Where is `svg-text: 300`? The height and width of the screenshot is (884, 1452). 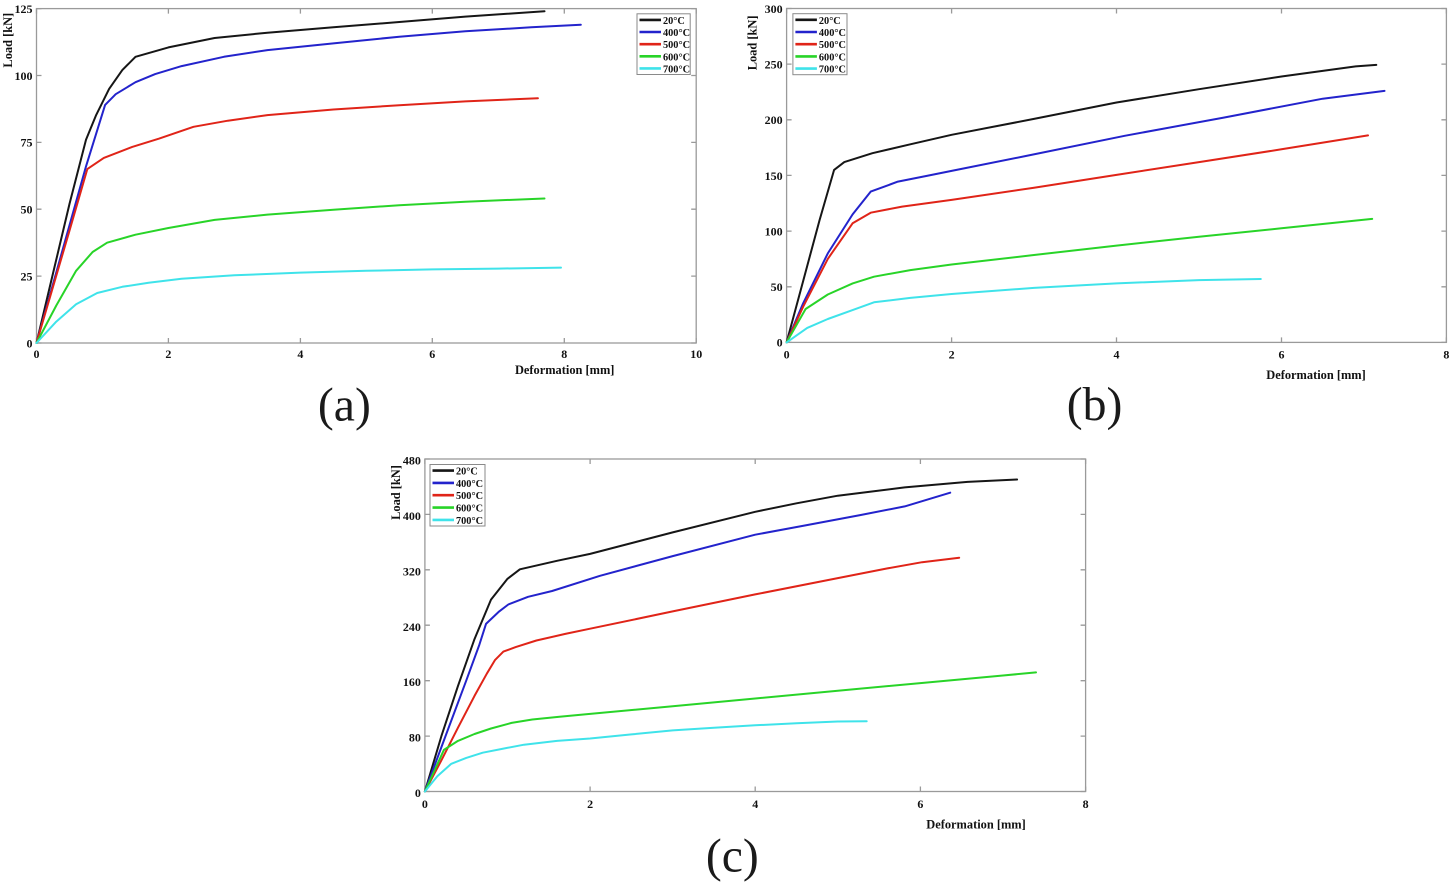 svg-text: 300 is located at coordinates (774, 9).